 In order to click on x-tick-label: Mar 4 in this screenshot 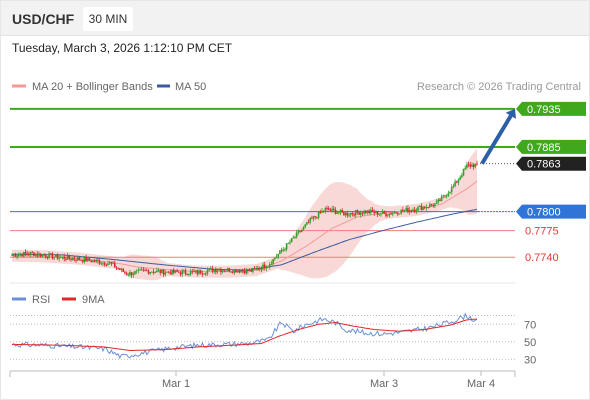, I will do `click(481, 384)`.